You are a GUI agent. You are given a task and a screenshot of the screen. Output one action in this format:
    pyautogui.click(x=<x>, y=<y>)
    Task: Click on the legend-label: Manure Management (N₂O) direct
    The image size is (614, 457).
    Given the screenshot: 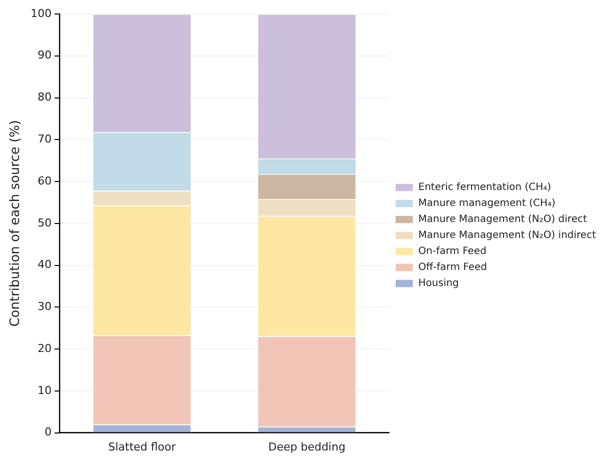 What is the action you would take?
    pyautogui.click(x=502, y=220)
    